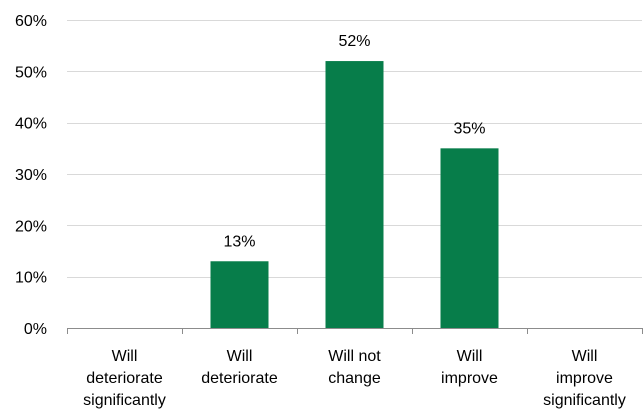  I want to click on y-tick-label: 40%, so click(31, 124).